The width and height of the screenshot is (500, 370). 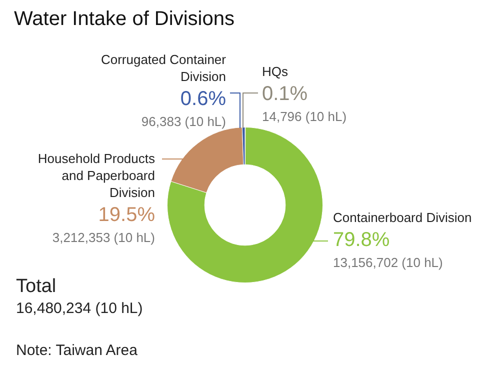 What do you see at coordinates (402, 217) in the screenshot?
I see `slice-label: Containerboard Division` at bounding box center [402, 217].